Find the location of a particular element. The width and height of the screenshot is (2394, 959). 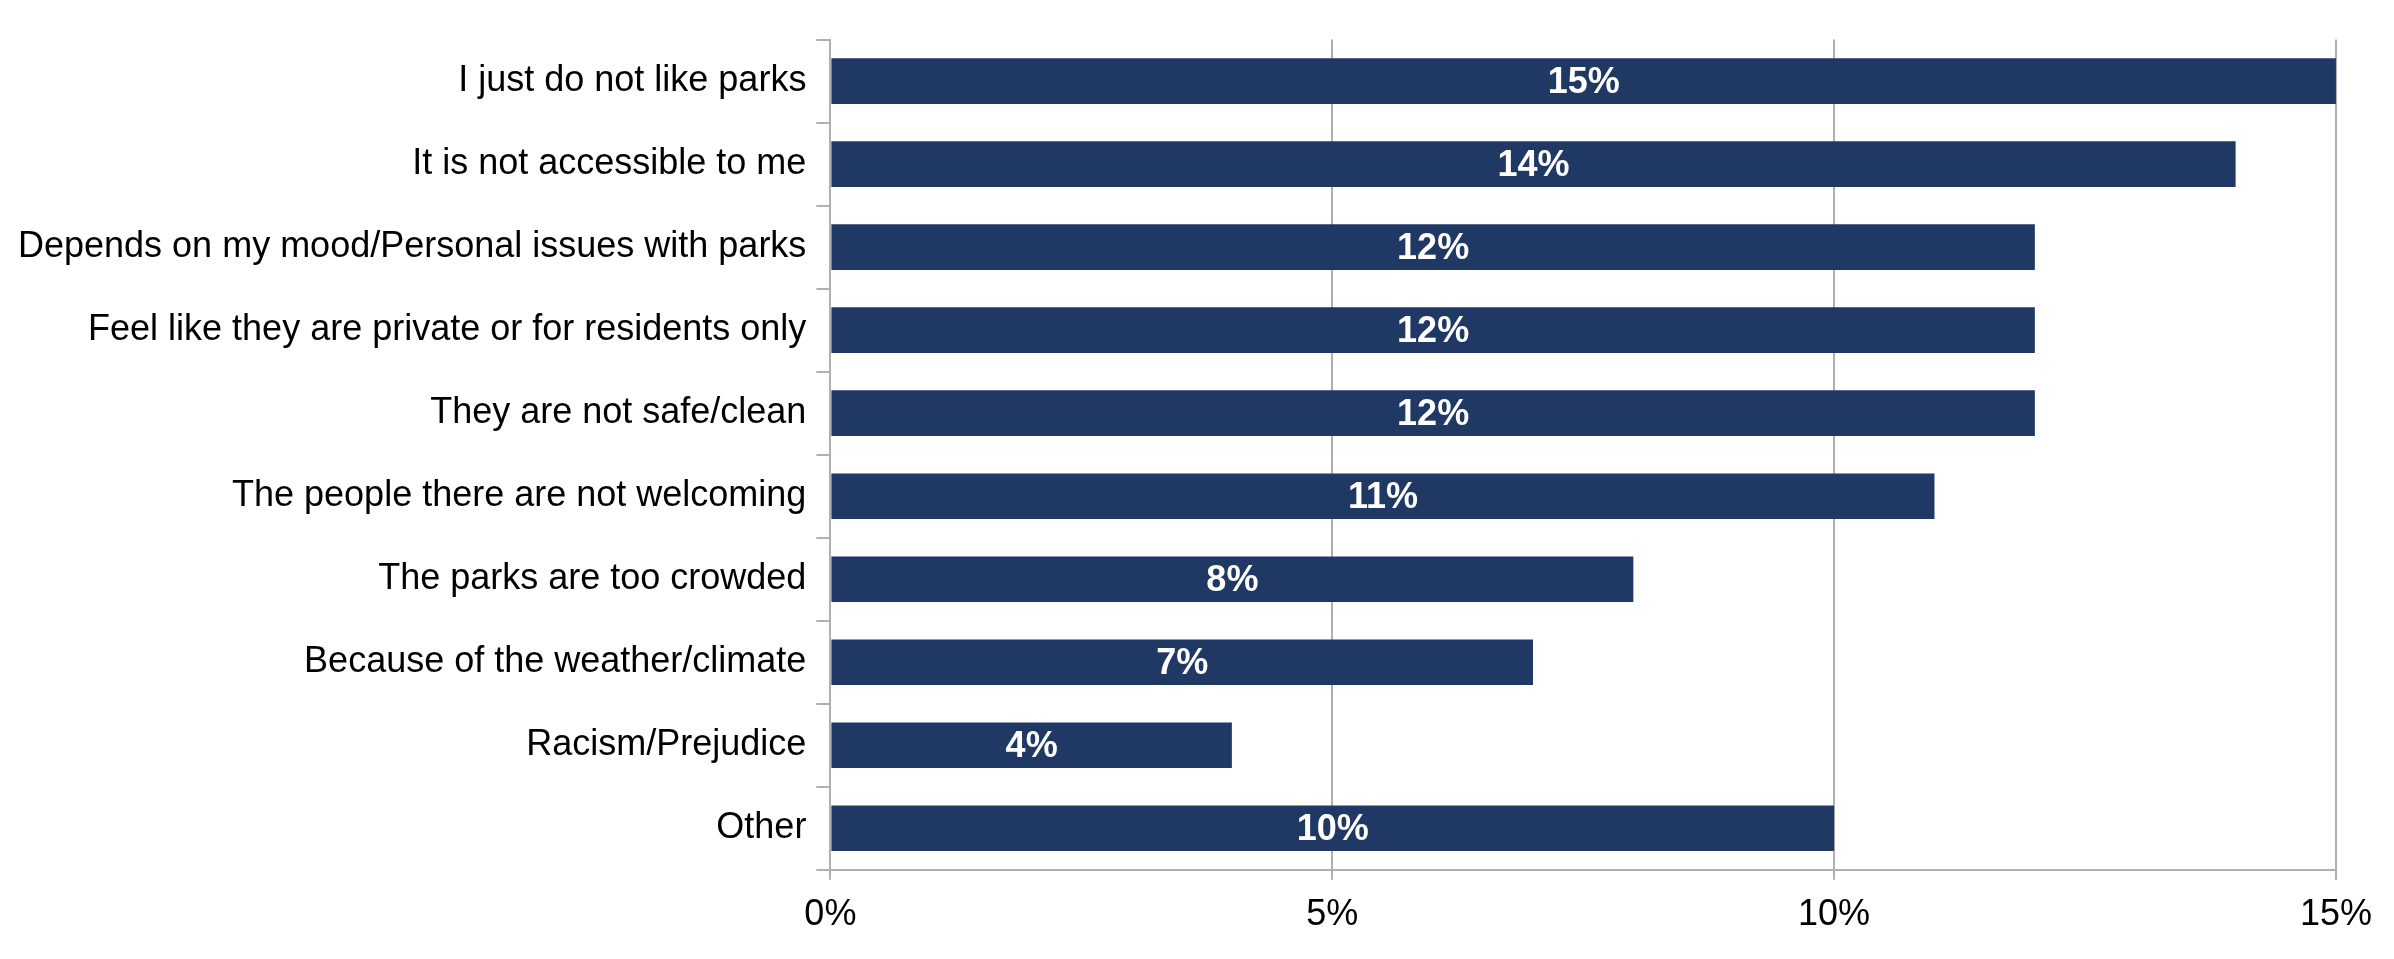

y-tick-label: Racism/Prejudice is located at coordinates (666, 743).